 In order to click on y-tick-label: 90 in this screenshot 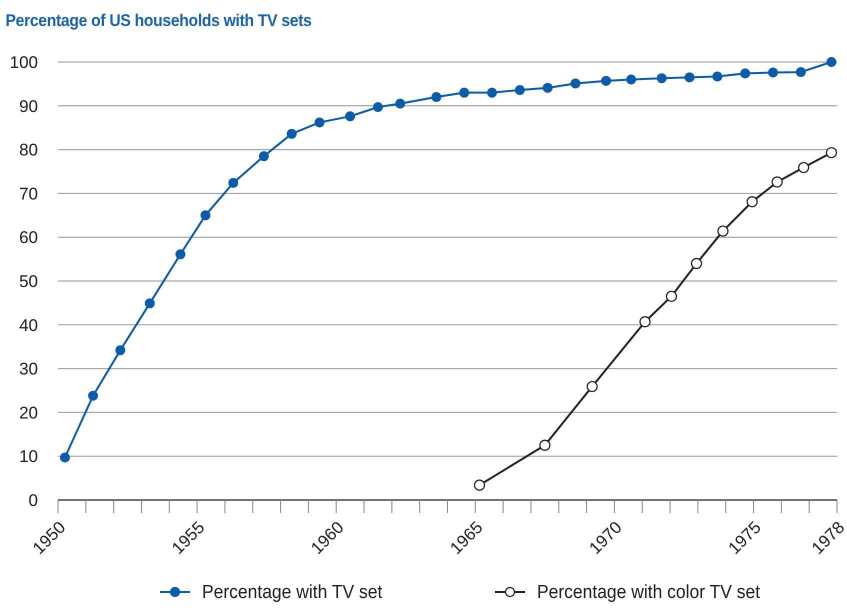, I will do `click(28, 106)`.